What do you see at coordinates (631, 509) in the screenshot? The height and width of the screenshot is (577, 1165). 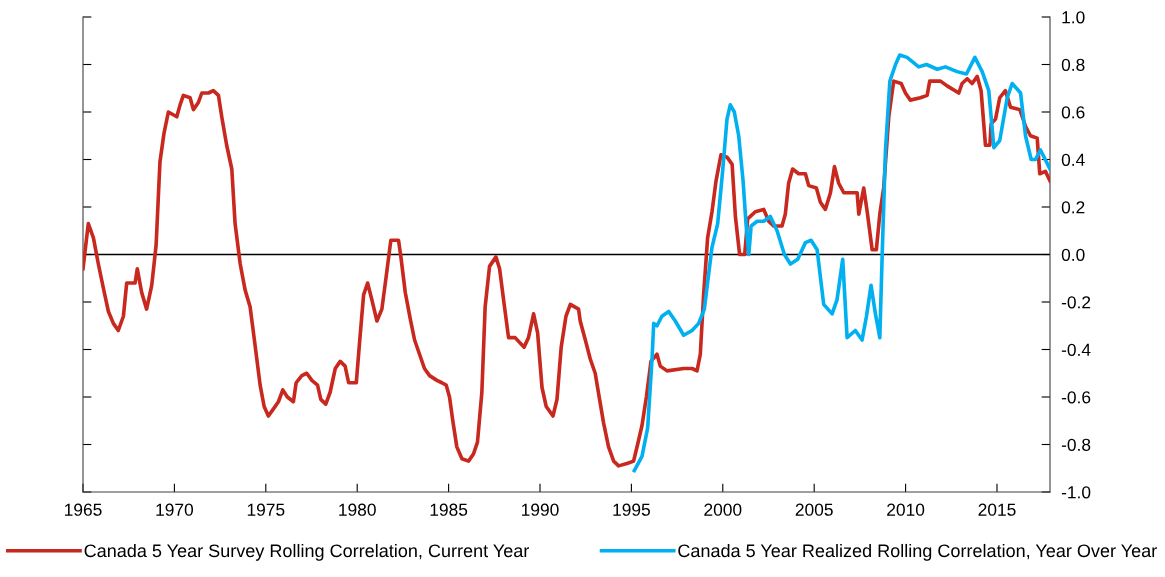 I see `x-tick-label: 1995` at bounding box center [631, 509].